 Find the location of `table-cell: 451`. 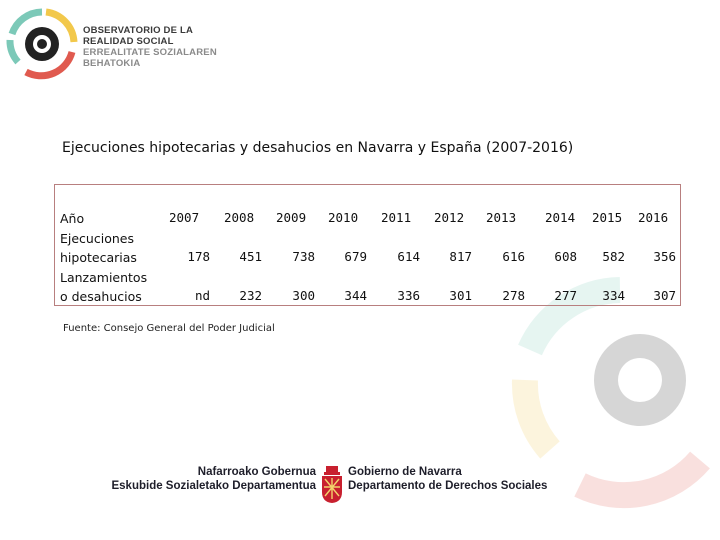

table-cell: 451 is located at coordinates (250, 256).